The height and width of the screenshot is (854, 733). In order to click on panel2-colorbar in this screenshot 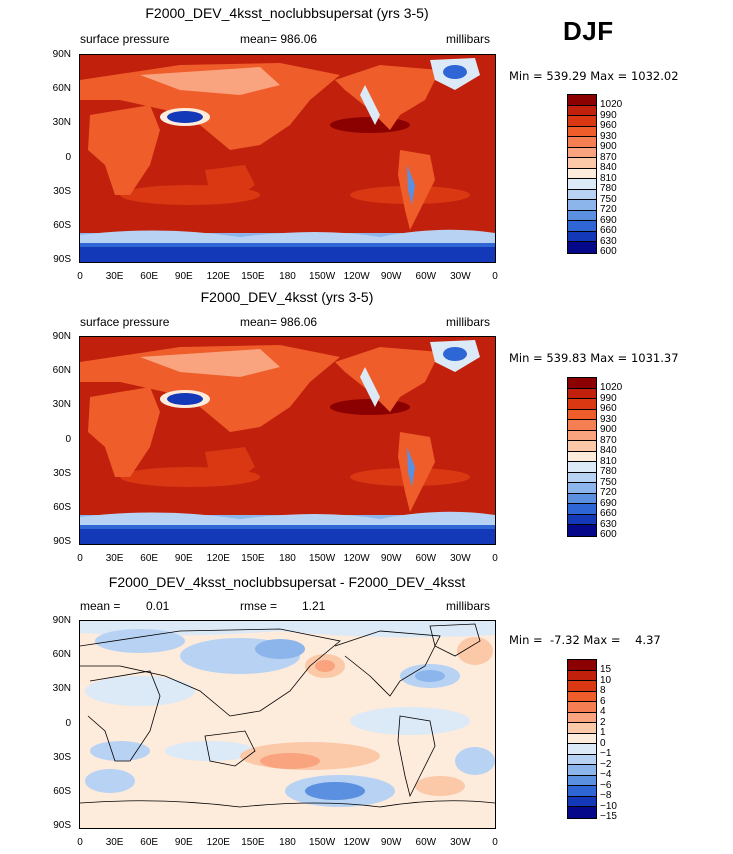, I will do `click(582, 457)`.